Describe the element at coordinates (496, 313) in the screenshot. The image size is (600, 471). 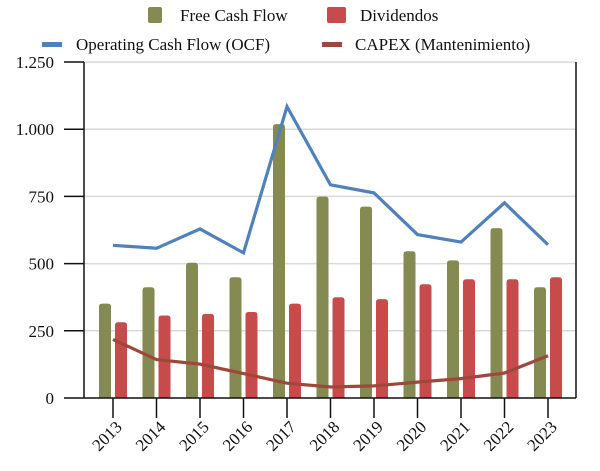
I see `bar-fcf-2022` at that location.